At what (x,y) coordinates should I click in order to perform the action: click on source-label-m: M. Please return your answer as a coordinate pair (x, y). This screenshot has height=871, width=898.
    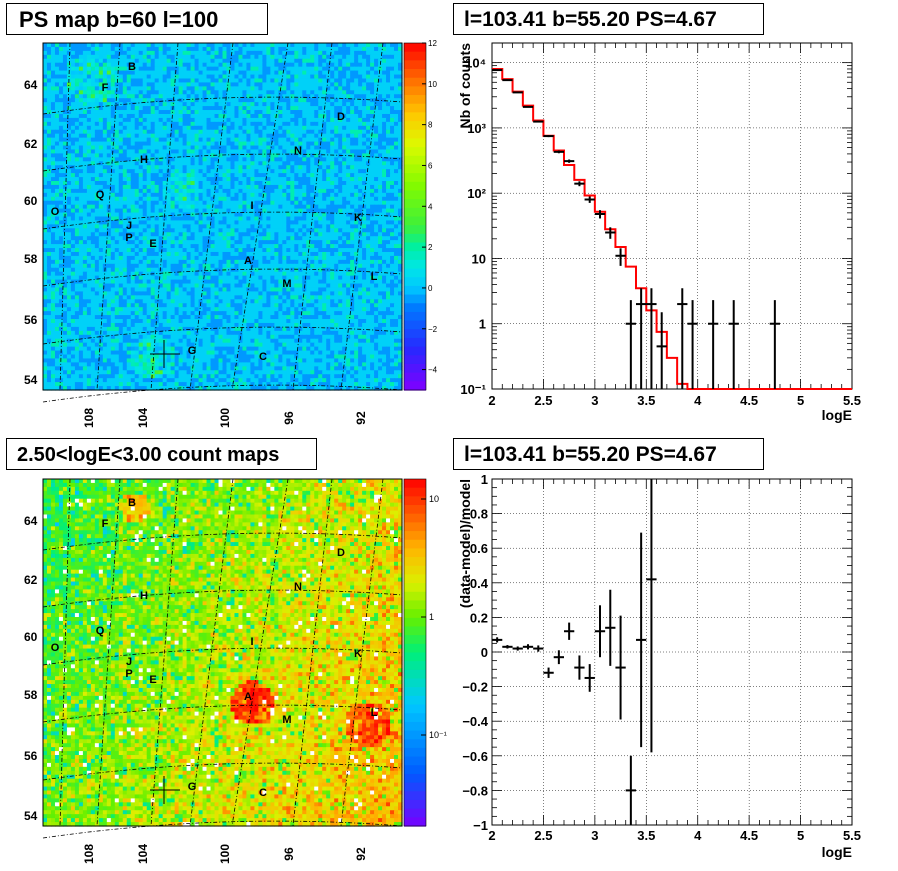
    Looking at the image, I should click on (286, 720).